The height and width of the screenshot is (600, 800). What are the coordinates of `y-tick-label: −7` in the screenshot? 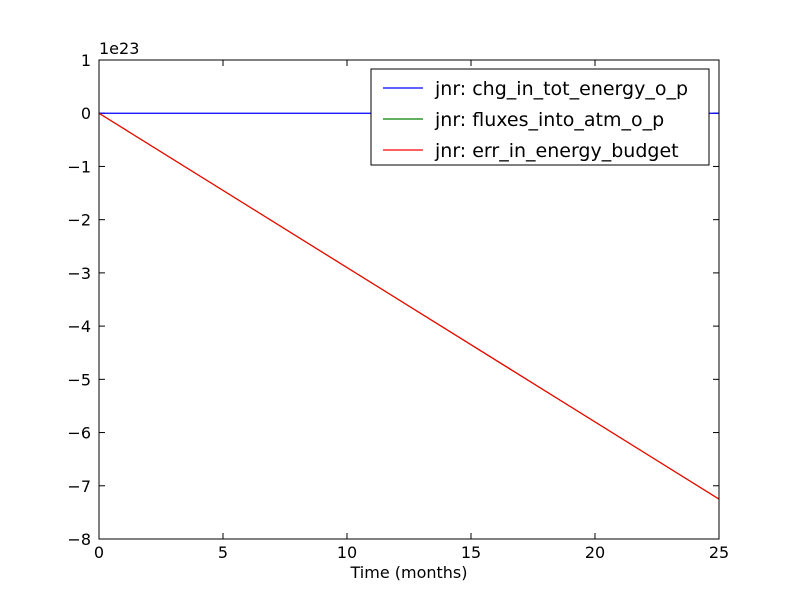 It's located at (79, 486).